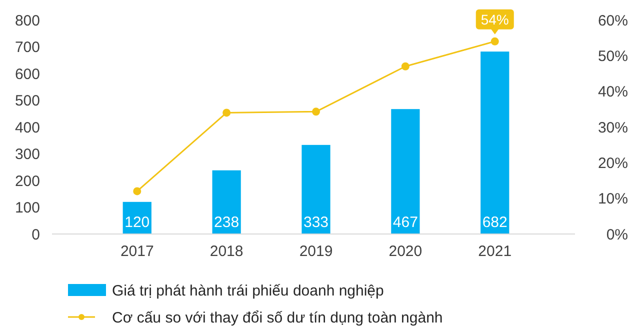 The height and width of the screenshot is (332, 640). What do you see at coordinates (27, 74) in the screenshot?
I see `y-tick-label: 600` at bounding box center [27, 74].